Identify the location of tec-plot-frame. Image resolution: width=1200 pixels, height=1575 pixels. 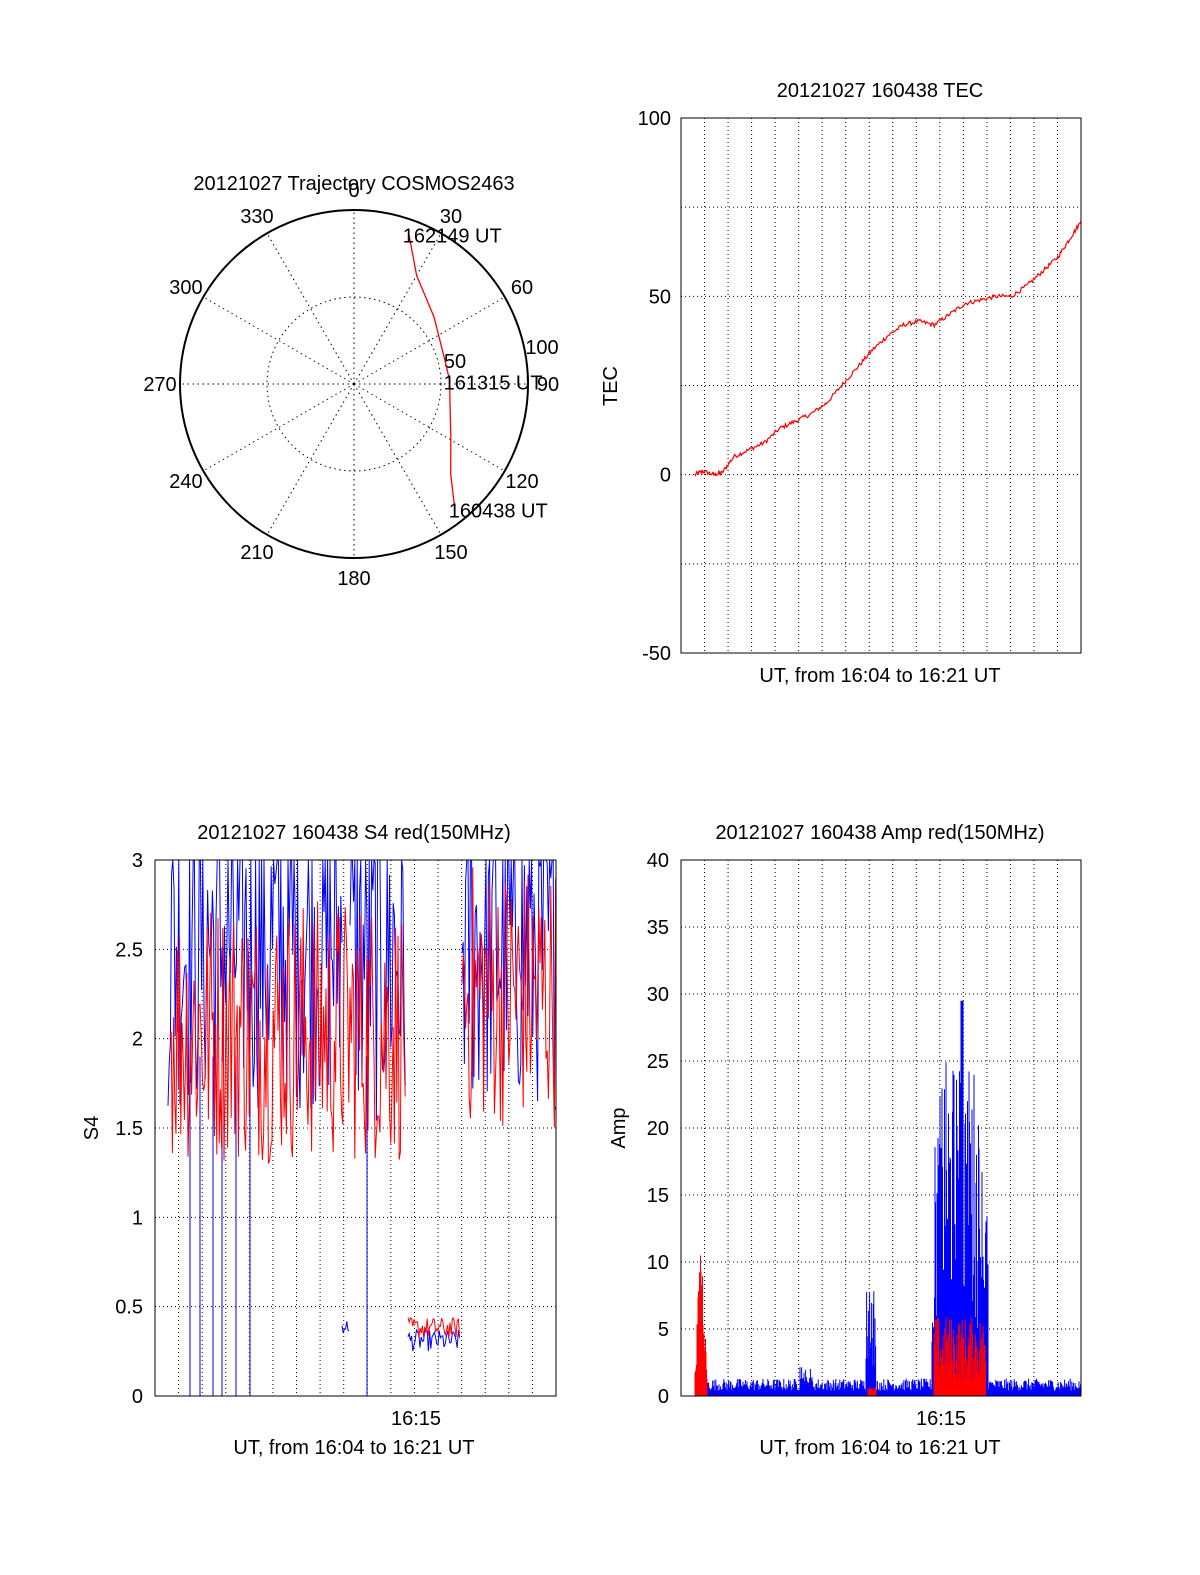
(881, 385).